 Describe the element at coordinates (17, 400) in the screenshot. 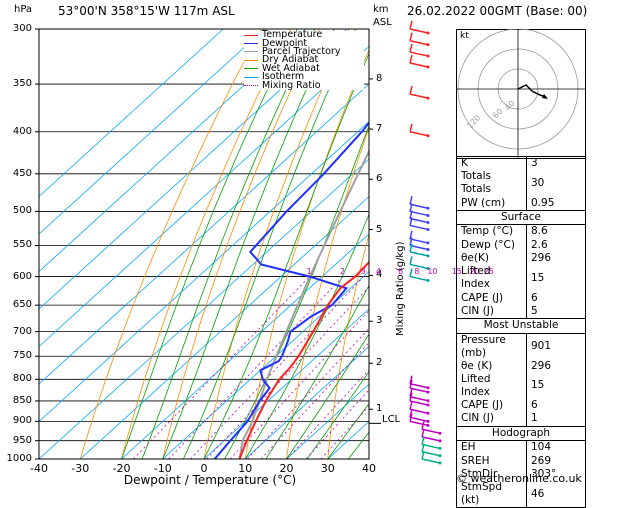

I see `pressure-tick-label: 850` at that location.